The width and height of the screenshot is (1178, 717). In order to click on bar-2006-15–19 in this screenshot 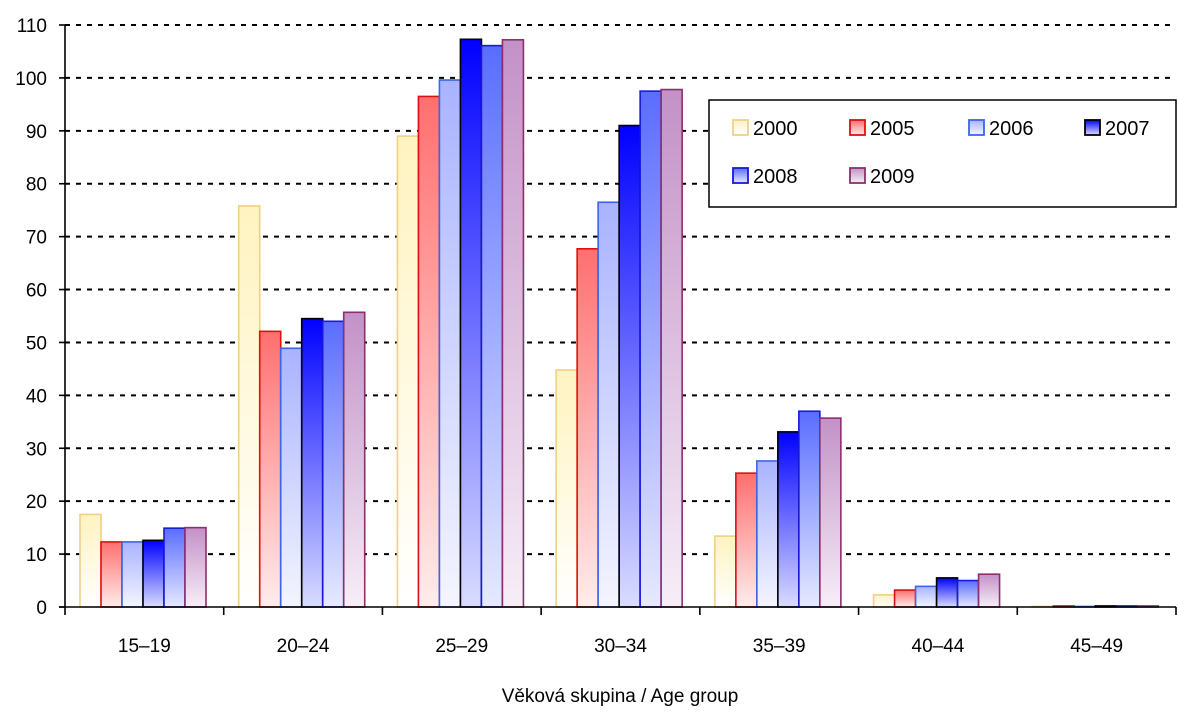, I will do `click(132, 574)`.